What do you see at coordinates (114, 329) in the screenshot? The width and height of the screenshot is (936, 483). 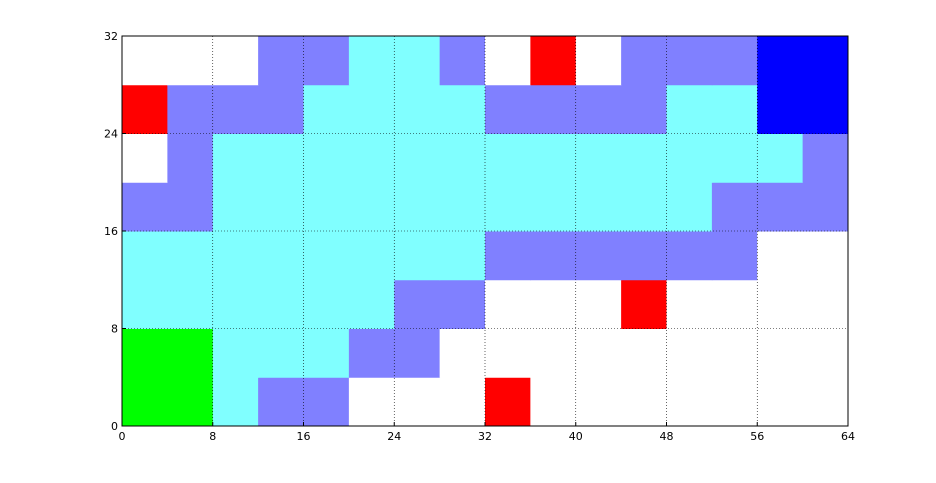 I see `y-tick-label: 8` at bounding box center [114, 329].